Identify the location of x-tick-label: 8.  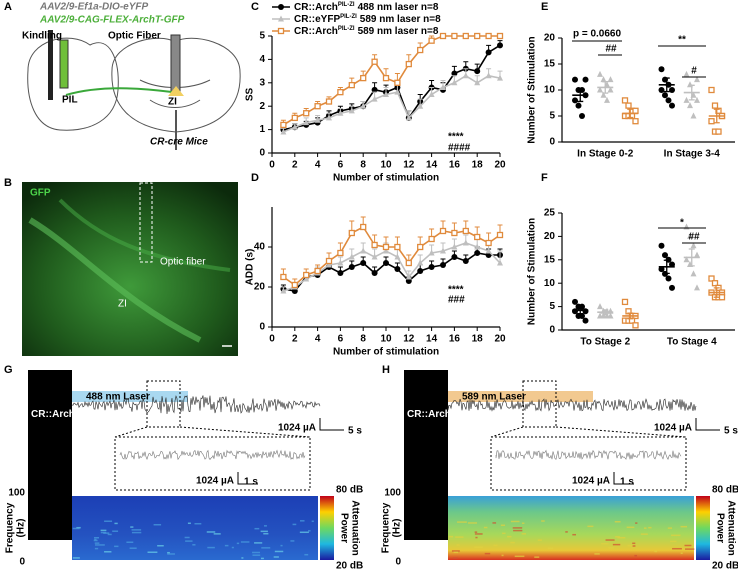
(363, 165).